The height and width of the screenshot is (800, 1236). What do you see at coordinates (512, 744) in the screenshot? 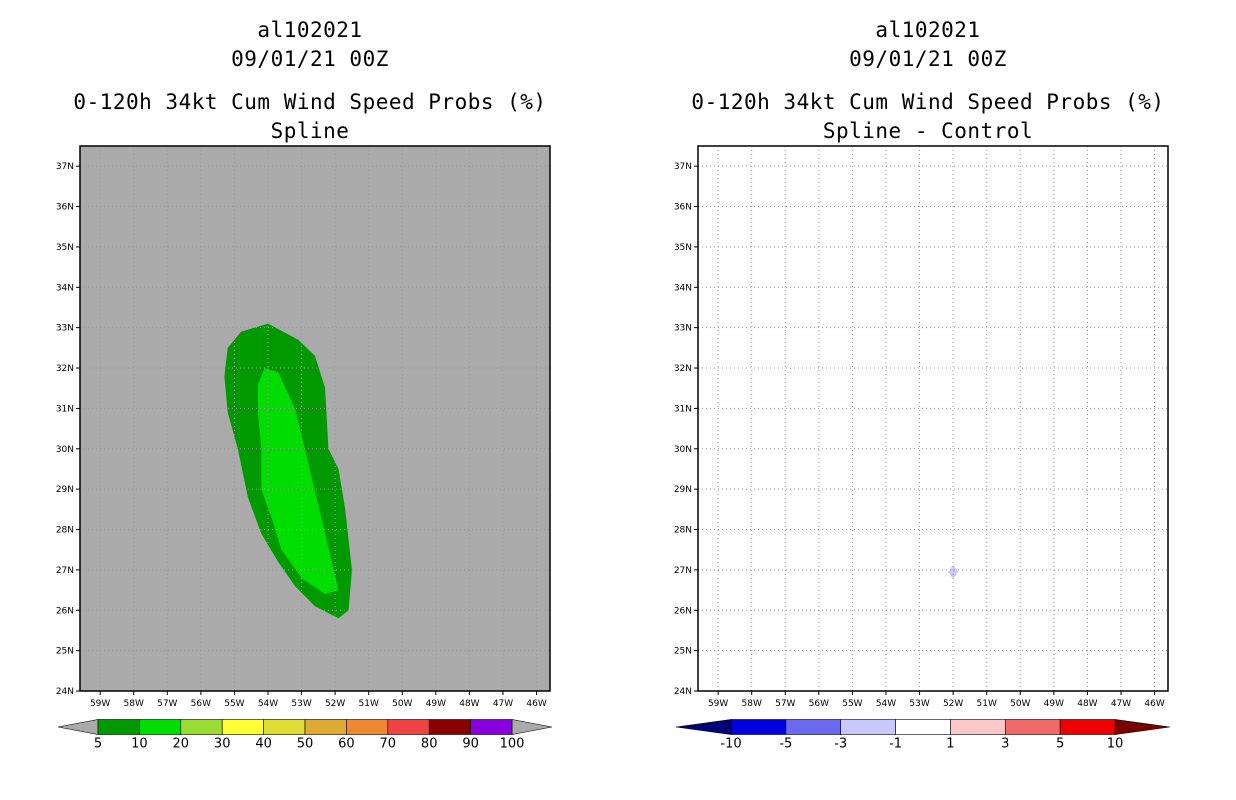
I see `colorbar-label: 100` at bounding box center [512, 744].